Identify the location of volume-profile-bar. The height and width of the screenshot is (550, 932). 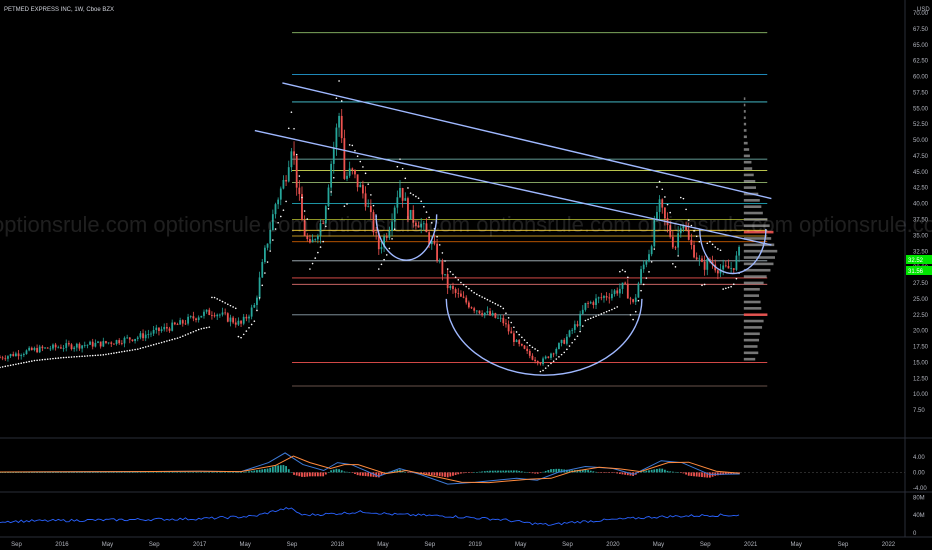
(752, 302).